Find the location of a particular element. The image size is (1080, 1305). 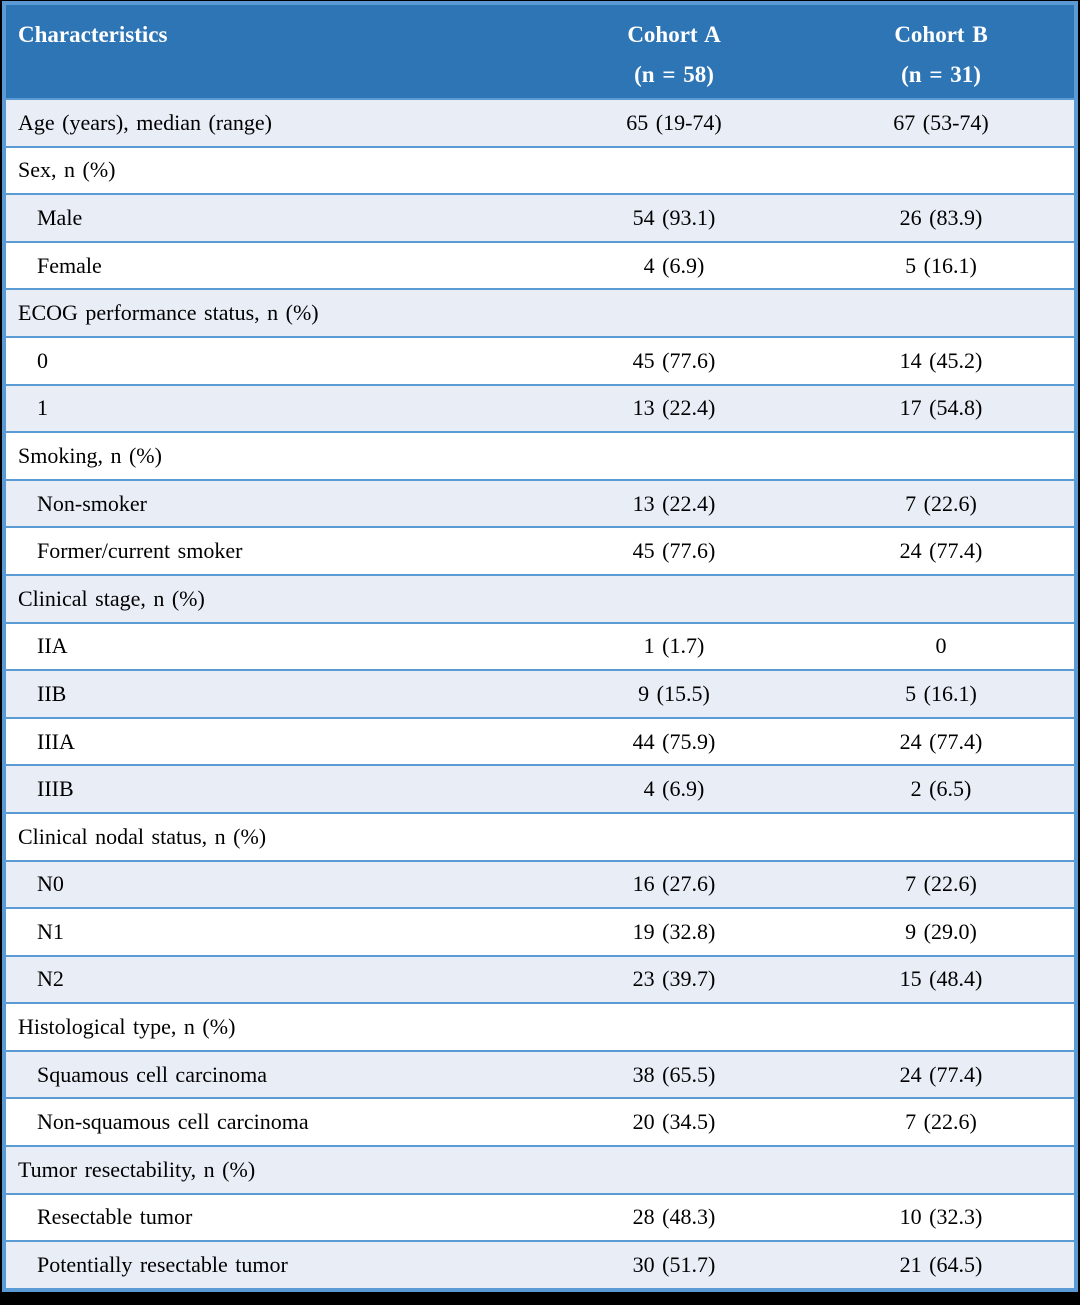

col-header-cohort-a: Cohort A (n = 58) is located at coordinates (674, 51).